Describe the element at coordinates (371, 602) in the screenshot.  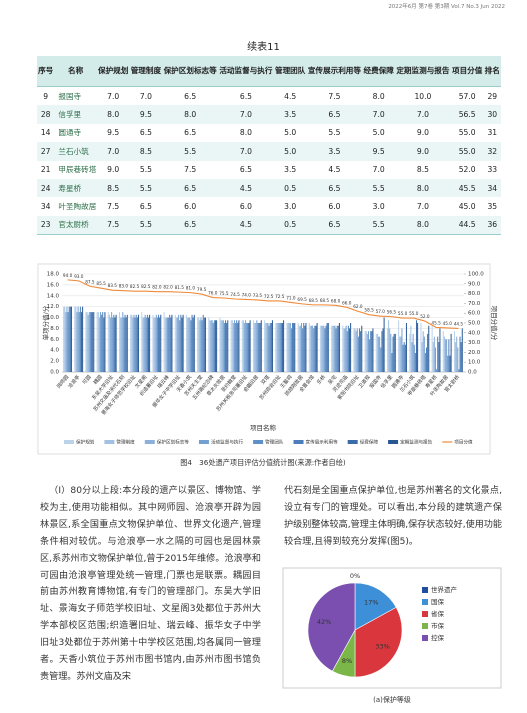
I see `pie-label: 17%` at that location.